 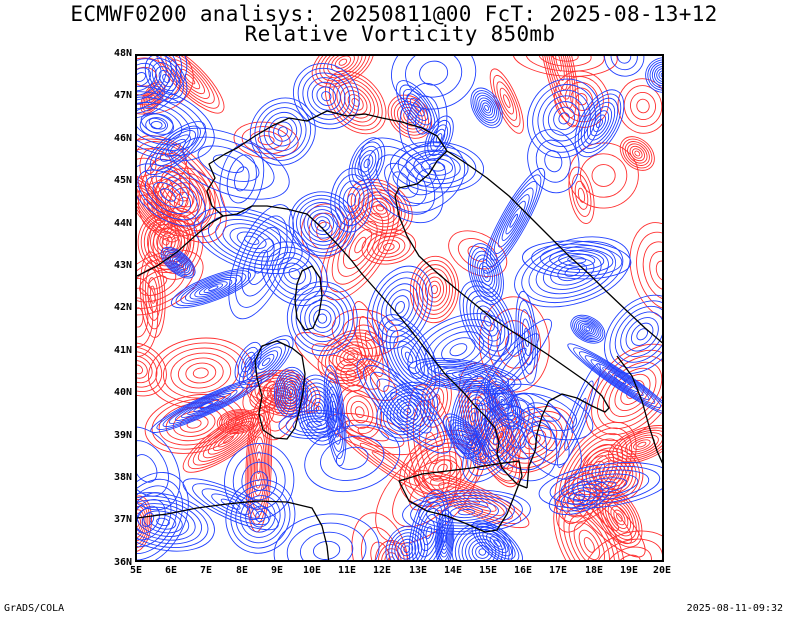 I want to click on greece-coast, so click(x=639, y=409).